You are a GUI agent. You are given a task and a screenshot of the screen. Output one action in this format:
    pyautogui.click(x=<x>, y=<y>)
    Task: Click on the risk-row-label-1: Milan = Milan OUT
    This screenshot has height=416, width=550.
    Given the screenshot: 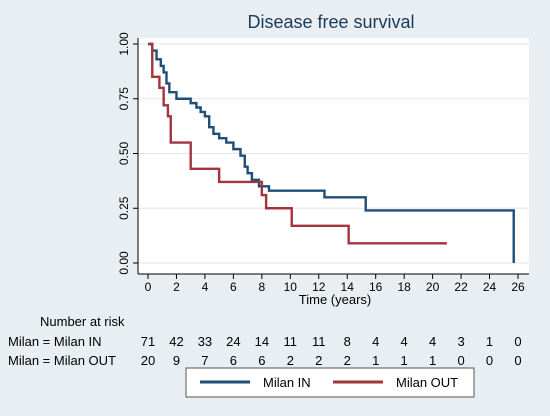 What is the action you would take?
    pyautogui.click(x=62, y=360)
    